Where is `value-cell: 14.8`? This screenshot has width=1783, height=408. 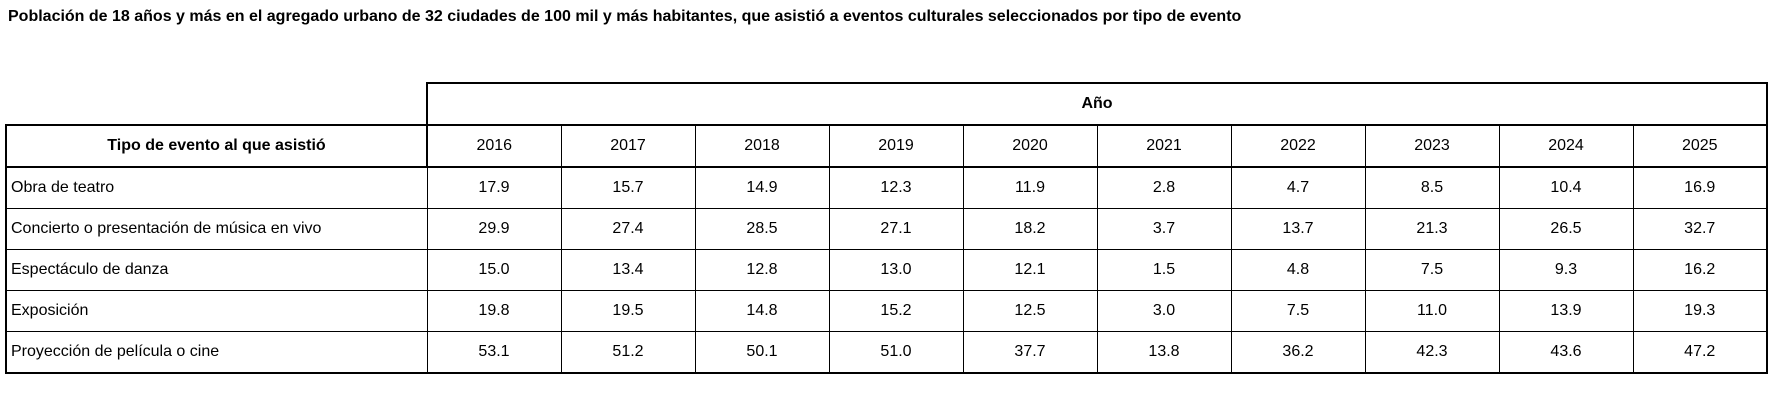
value-cell: 14.8 is located at coordinates (762, 311).